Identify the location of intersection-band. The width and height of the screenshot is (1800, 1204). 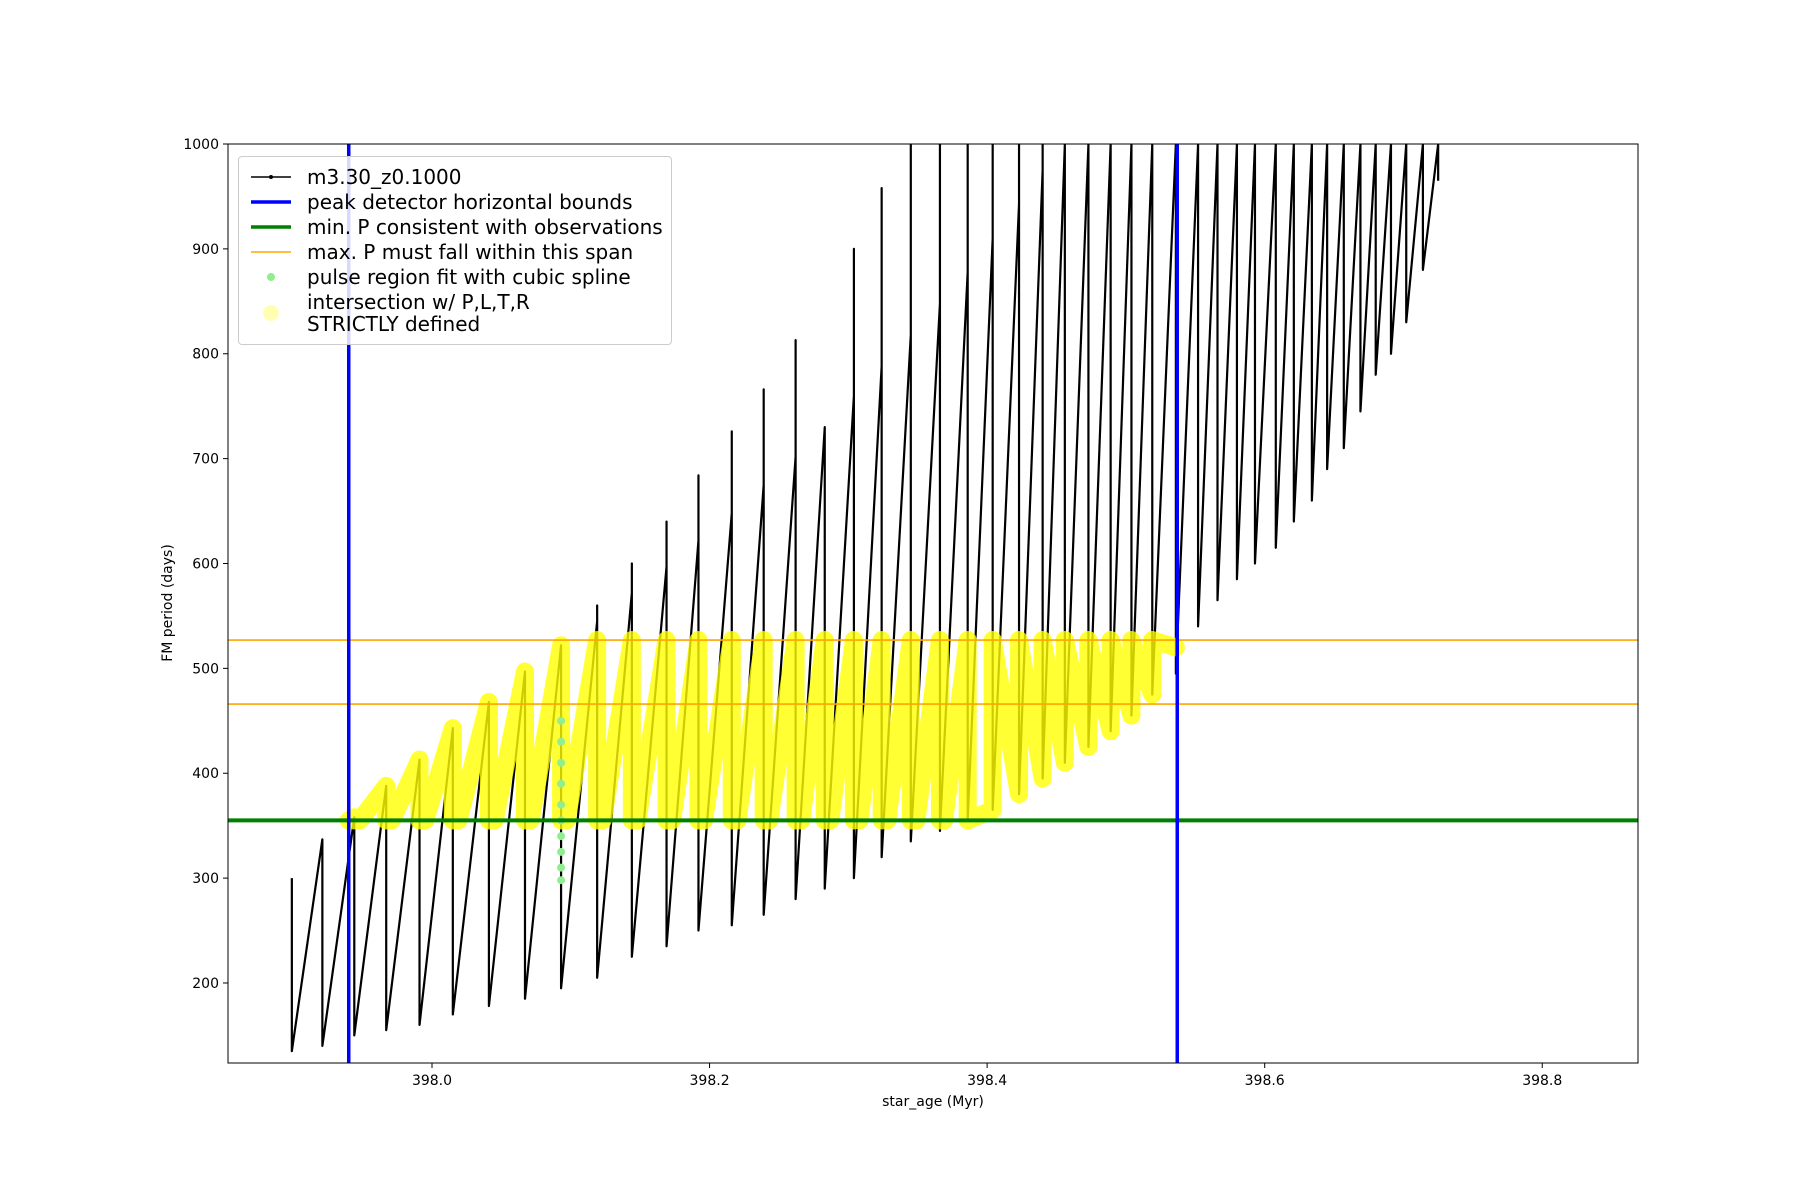
(762, 730).